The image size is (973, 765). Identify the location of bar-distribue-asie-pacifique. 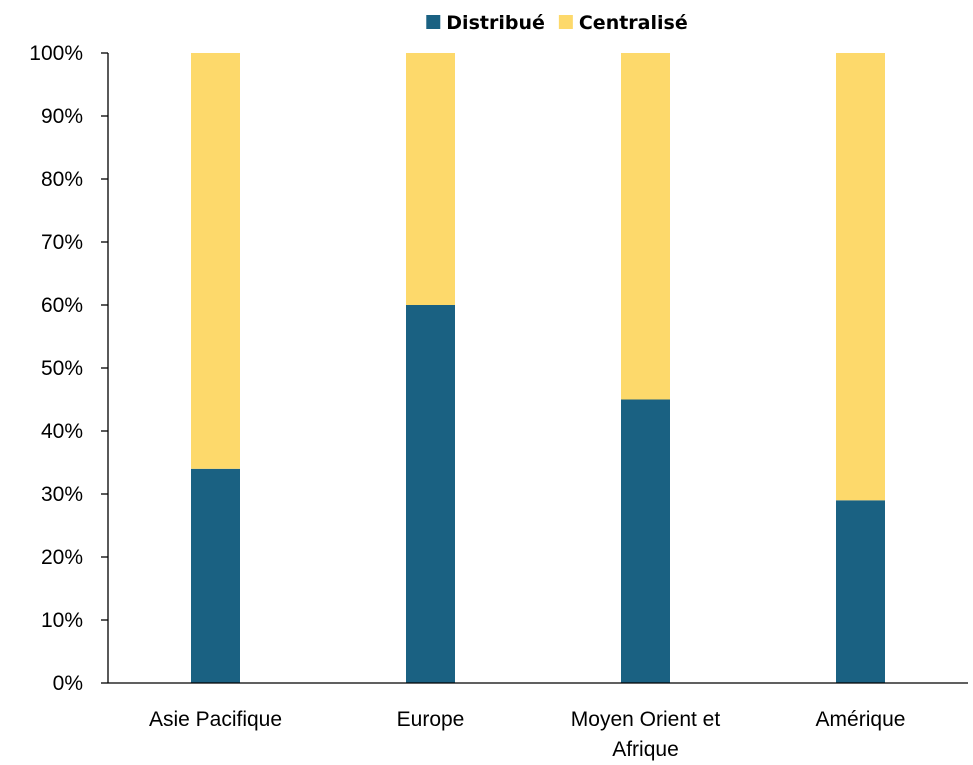
(215, 575).